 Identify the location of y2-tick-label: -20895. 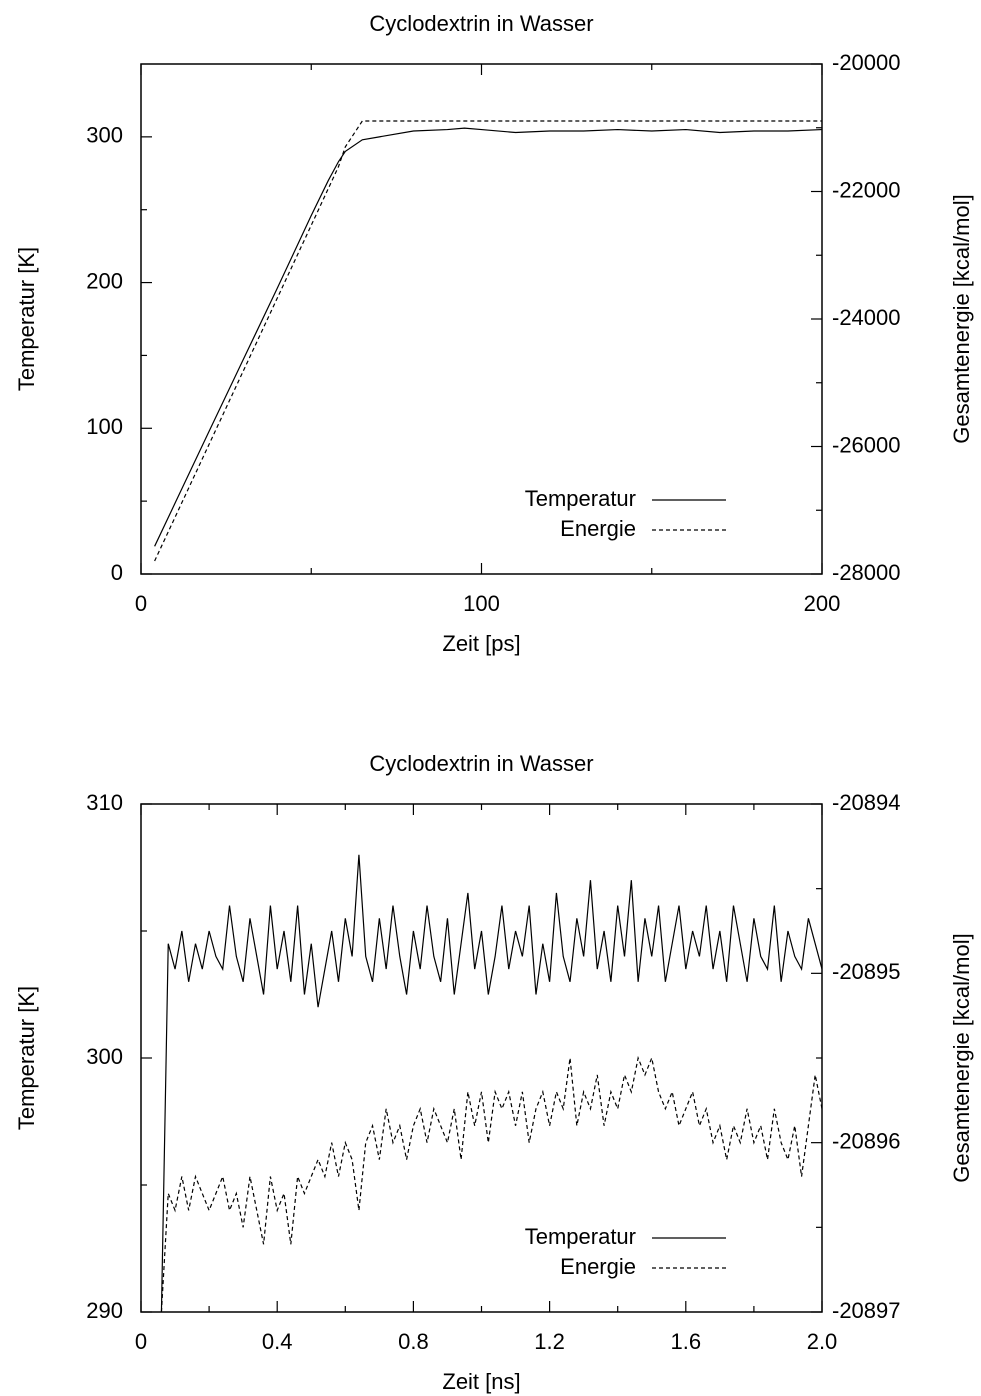
(866, 971).